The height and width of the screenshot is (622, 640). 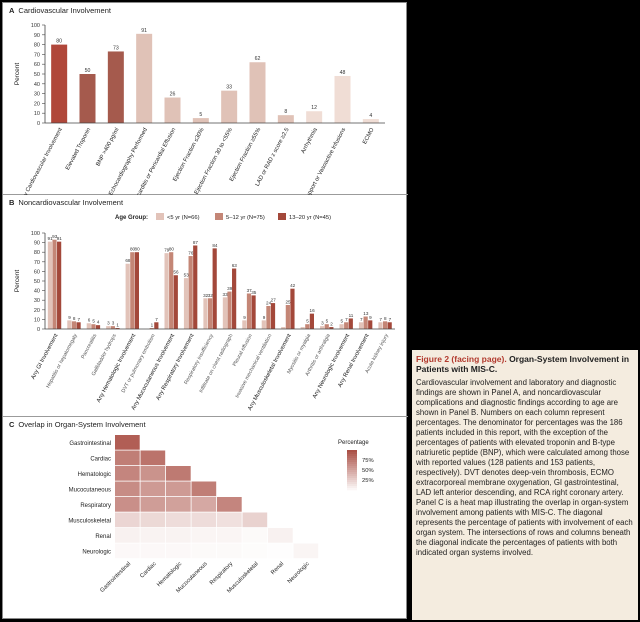 What do you see at coordinates (370, 116) in the screenshot?
I see `bar-value-label: 4` at bounding box center [370, 116].